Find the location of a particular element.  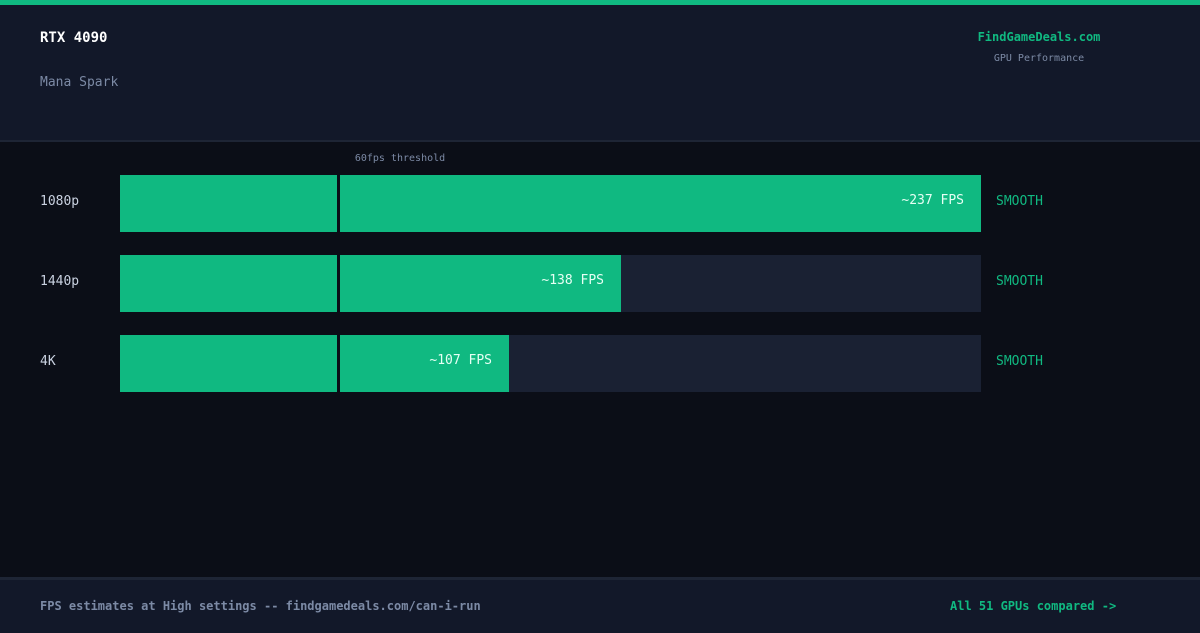

bar-track: ~138 FPS is located at coordinates (550, 283).